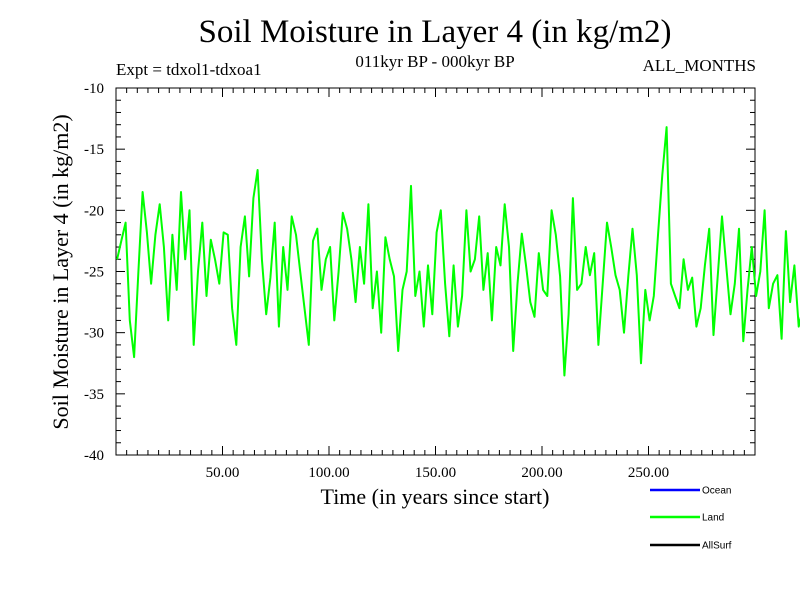  Describe the element at coordinates (94, 89) in the screenshot. I see `y-tick-label: -10` at that location.